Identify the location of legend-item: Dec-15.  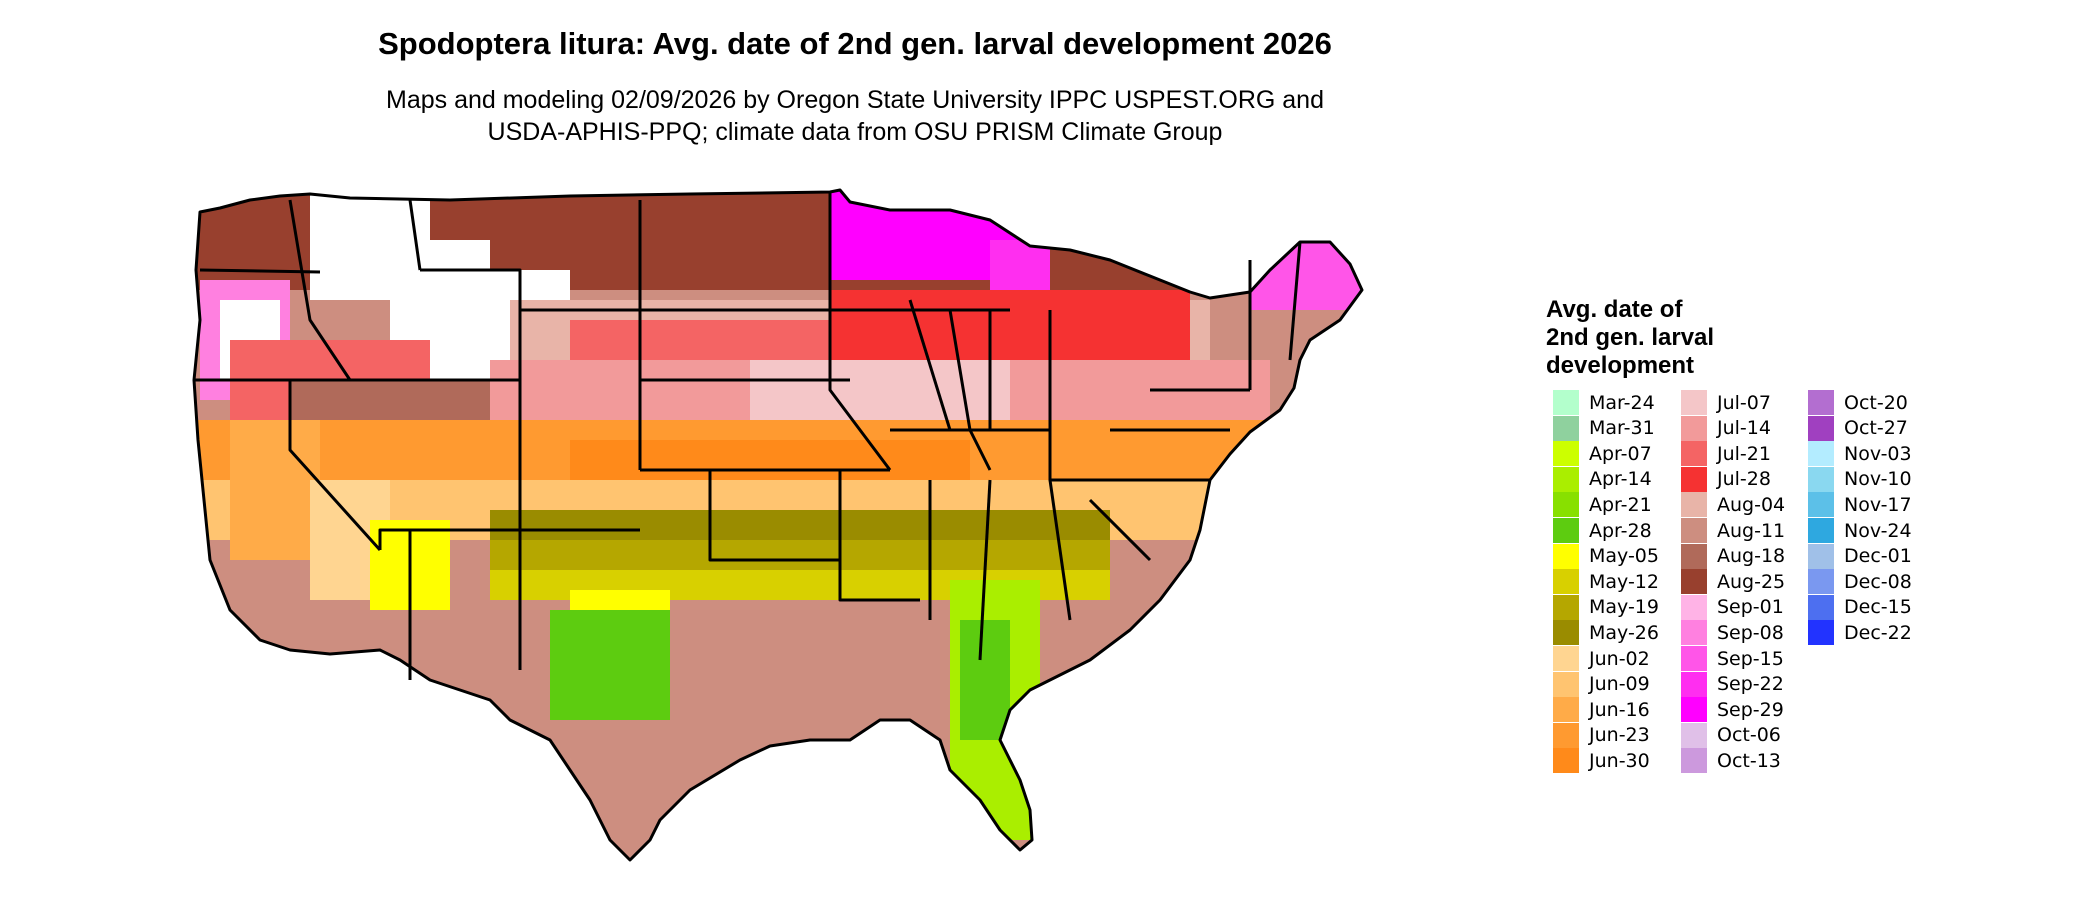
(1860, 607).